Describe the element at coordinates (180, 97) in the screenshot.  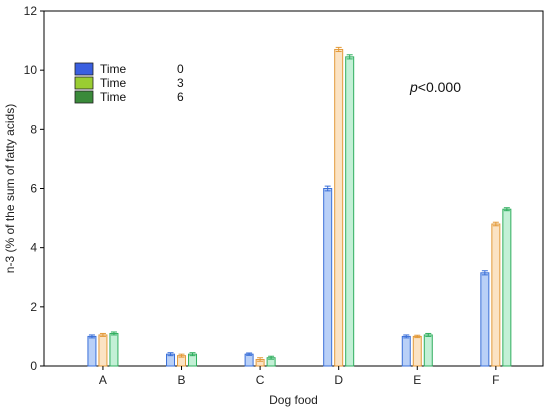
I see `legend-value-series-2: 6` at that location.